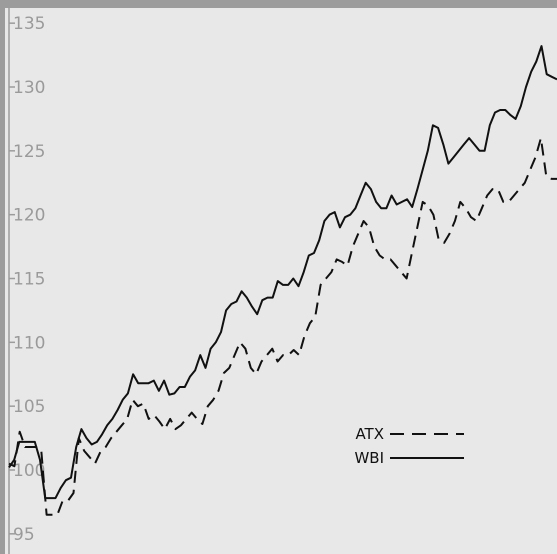 This screenshot has height=554, width=557. What do you see at coordinates (29, 343) in the screenshot?
I see `y-tick-label: 110` at bounding box center [29, 343].